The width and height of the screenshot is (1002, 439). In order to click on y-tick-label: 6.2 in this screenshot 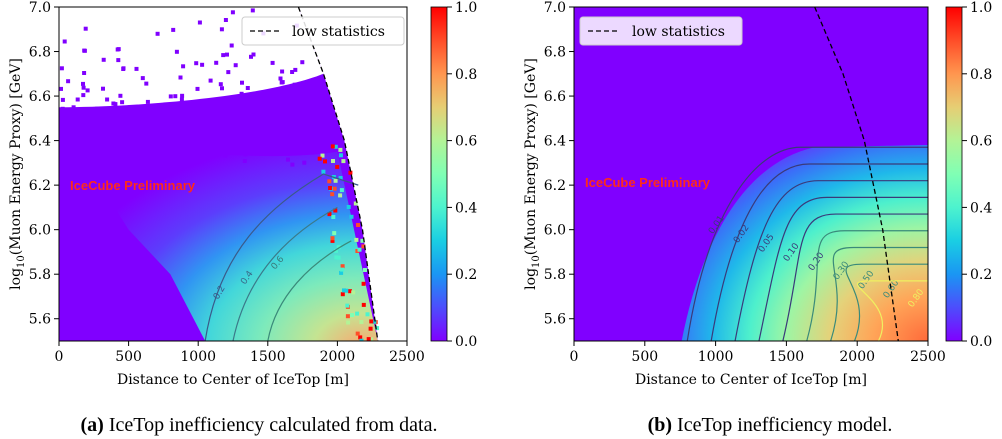, I will do `click(40, 186)`.